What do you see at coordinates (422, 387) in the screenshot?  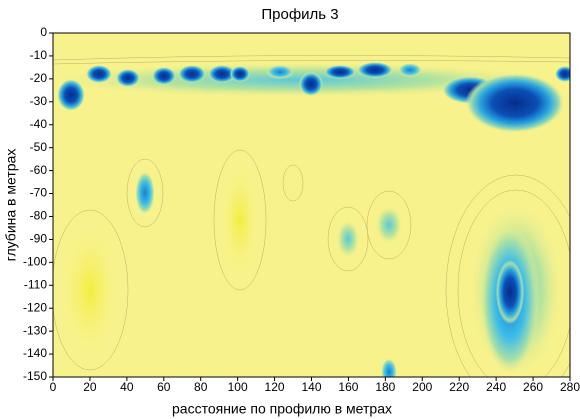 I see `x-tick-label: 200` at bounding box center [422, 387].